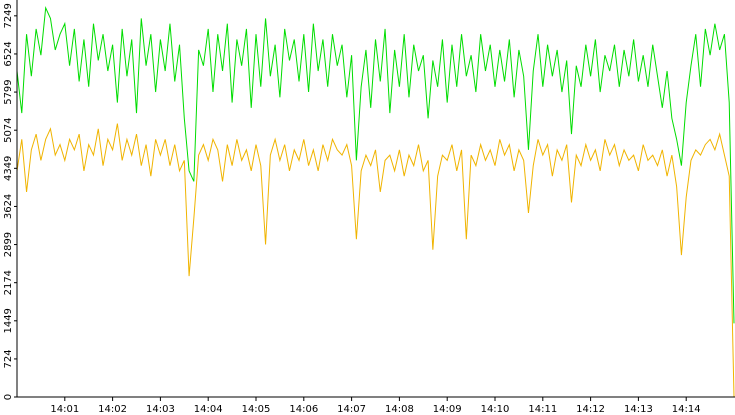 Image resolution: width=735 pixels, height=415 pixels. Describe the element at coordinates (8, 282) in the screenshot. I see `y-tick-label: 2174` at that location.